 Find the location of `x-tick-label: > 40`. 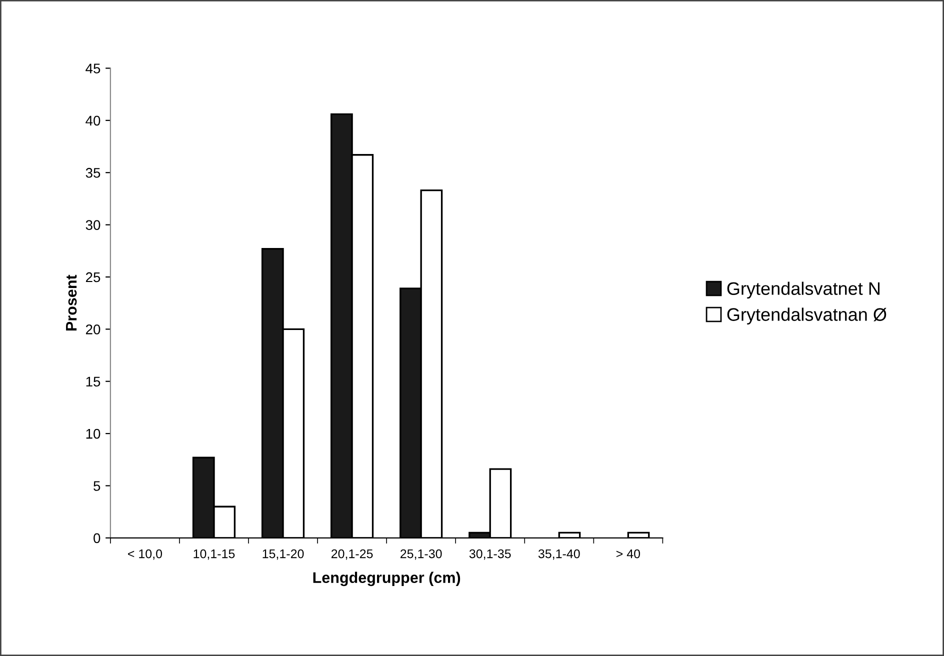

x-tick-label: > 40 is located at coordinates (628, 553).